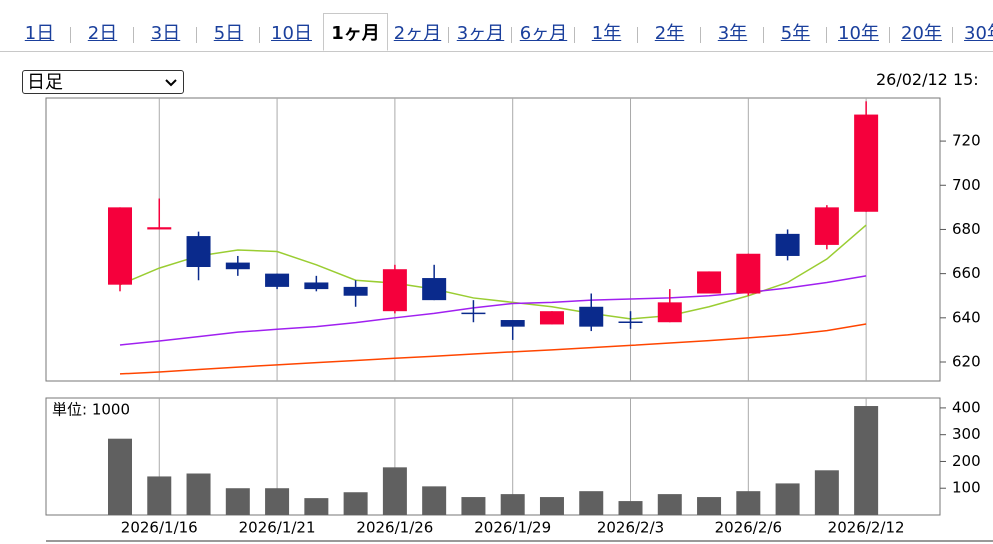 The image size is (993, 544). Describe the element at coordinates (748, 528) in the screenshot. I see `x-tick-label: 2026/2/6` at that location.